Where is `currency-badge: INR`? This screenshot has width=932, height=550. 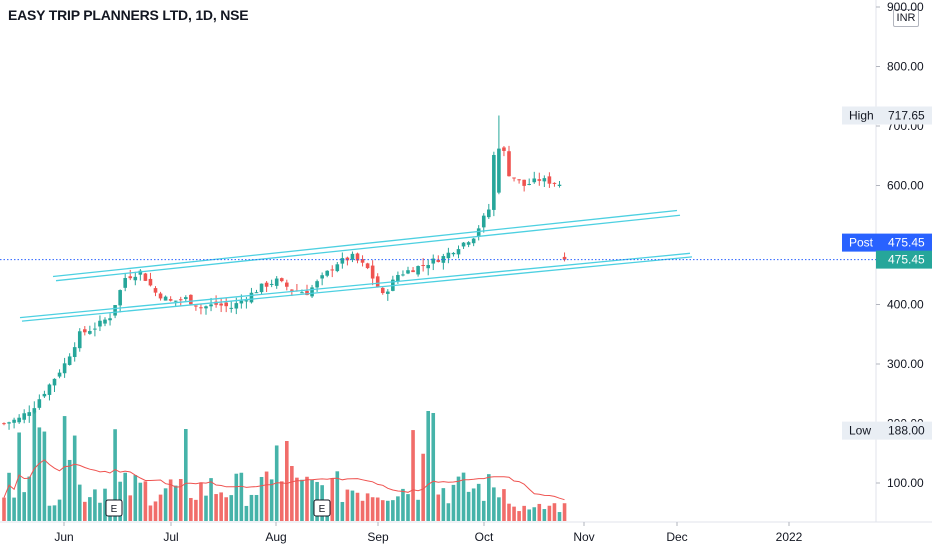 currency-badge: INR is located at coordinates (906, 18).